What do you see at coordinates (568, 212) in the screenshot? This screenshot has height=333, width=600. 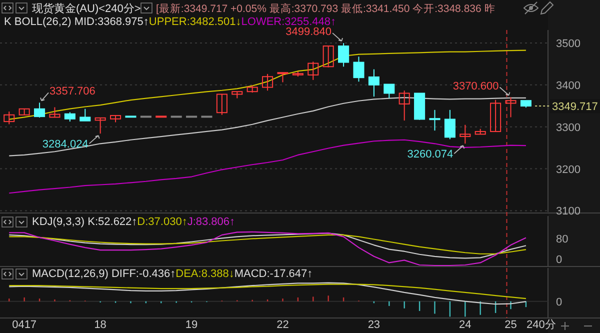 I see `y-tick-label: 3100` at bounding box center [568, 212].